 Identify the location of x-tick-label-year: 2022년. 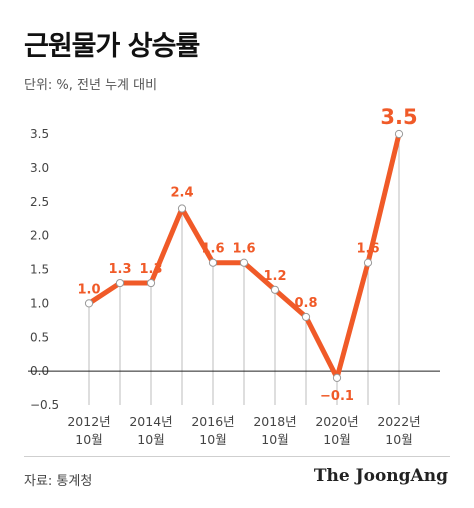
(398, 421).